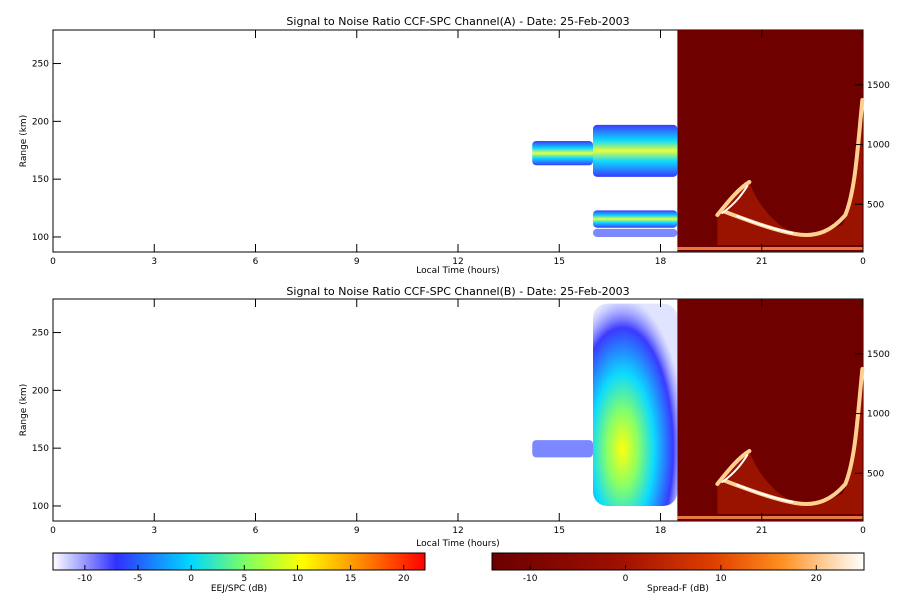 The height and width of the screenshot is (600, 900). I want to click on colorbar-ticks: -10 -5 0 5 10 15 20, so click(244, 574).